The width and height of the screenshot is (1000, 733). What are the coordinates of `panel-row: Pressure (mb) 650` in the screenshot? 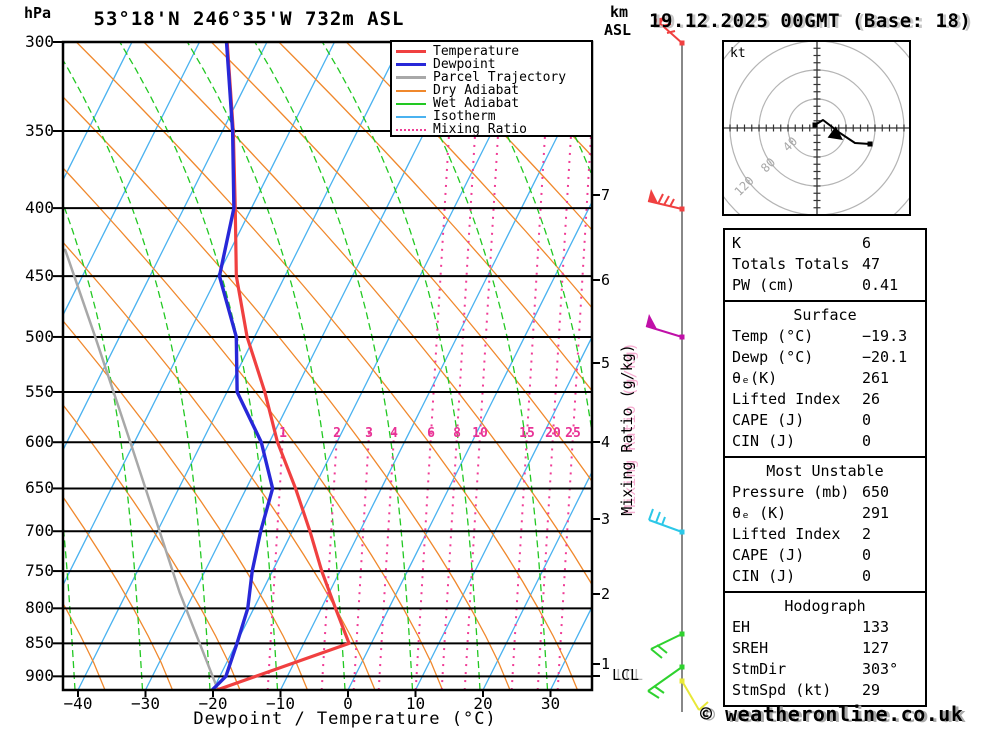 It's located at (825, 492).